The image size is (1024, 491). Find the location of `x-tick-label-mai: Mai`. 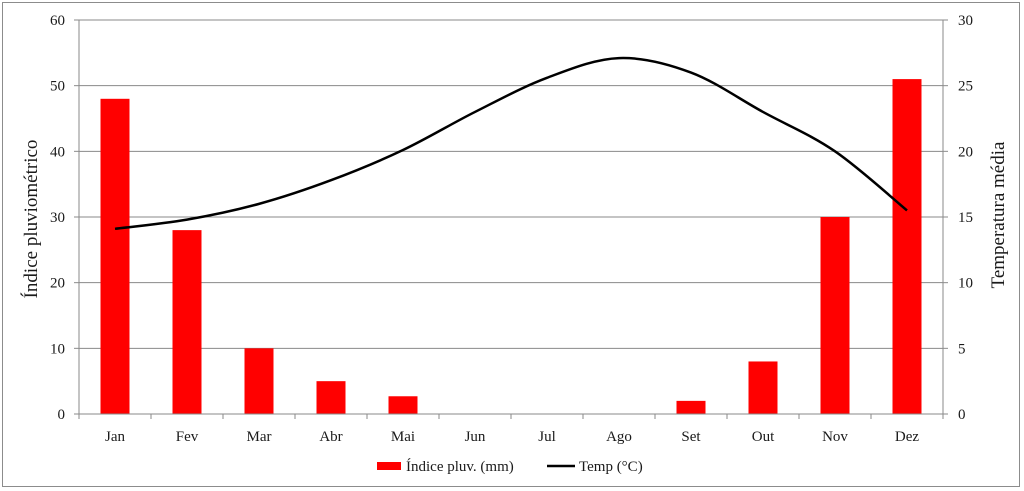

x-tick-label-mai: Mai is located at coordinates (403, 437).